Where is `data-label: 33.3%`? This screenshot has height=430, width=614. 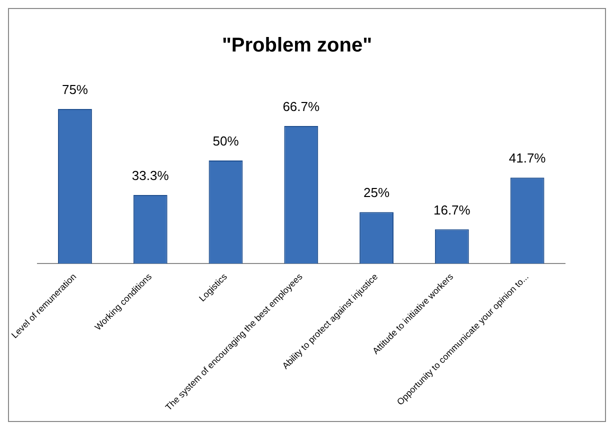 data-label: 33.3% is located at coordinates (151, 176).